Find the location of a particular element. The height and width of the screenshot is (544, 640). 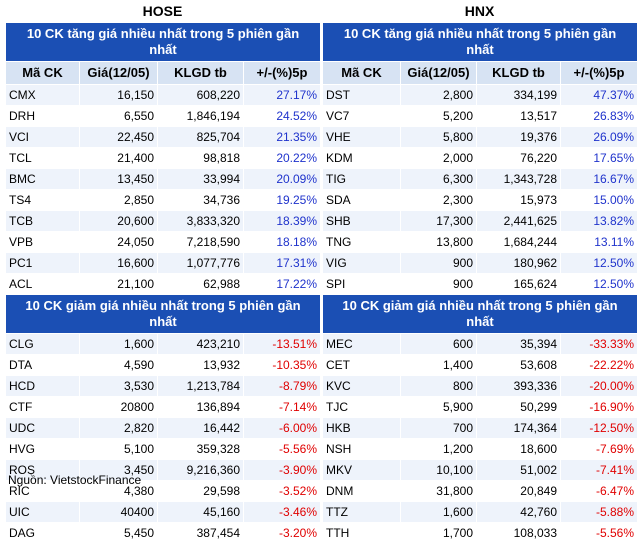

change-percent: 16.67% is located at coordinates (599, 179).